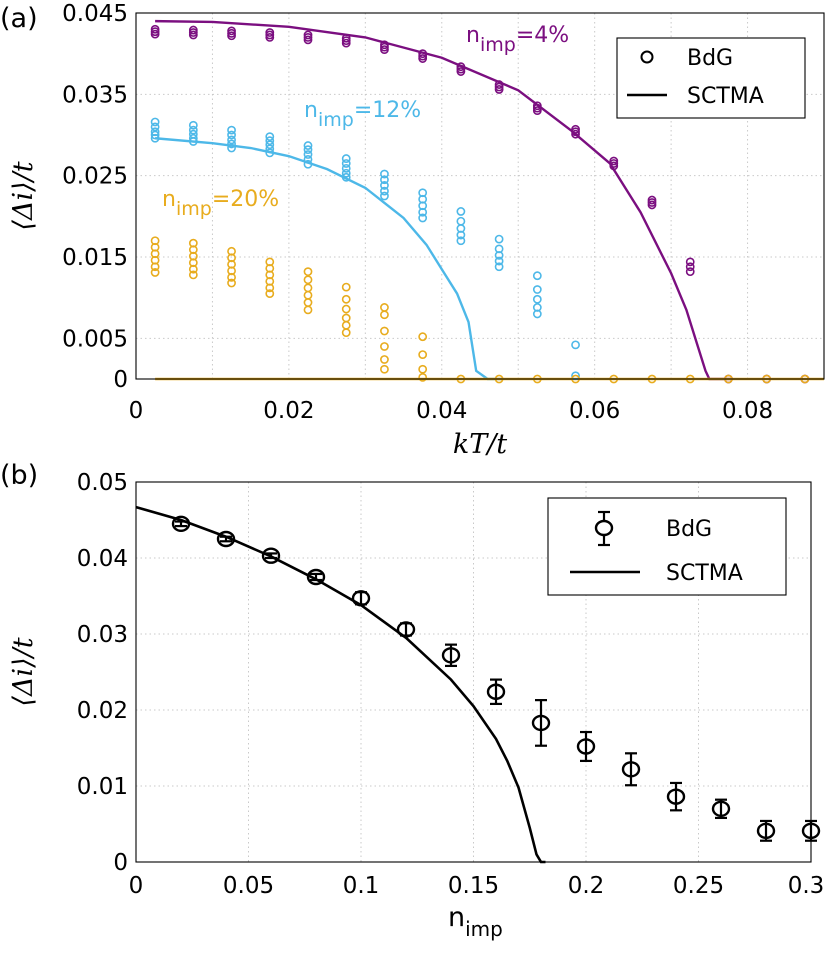 This screenshot has height=953, width=830. What do you see at coordinates (475, 921) in the screenshot?
I see `panel-b-xlabel: nimp` at bounding box center [475, 921].